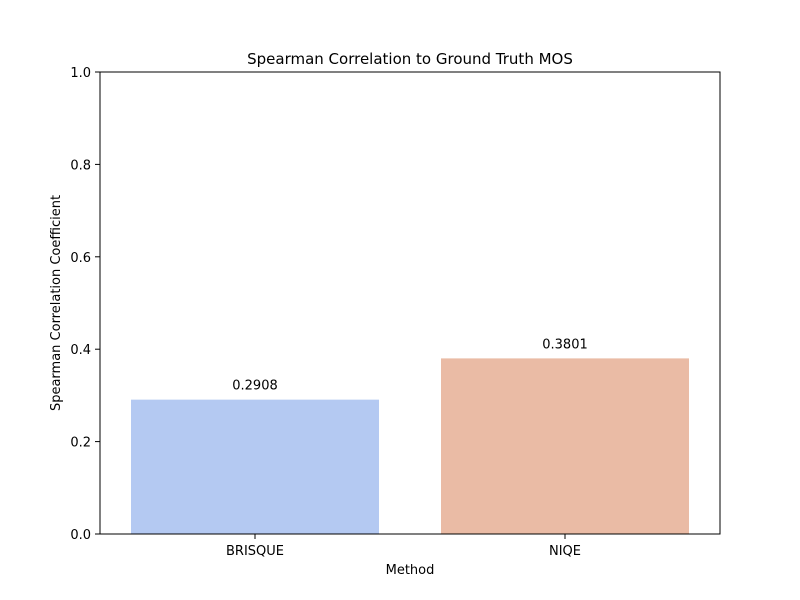 Image resolution: width=800 pixels, height=600 pixels. What do you see at coordinates (56, 303) in the screenshot?
I see `y-axis-label: Spearman Correlation Coefficient` at bounding box center [56, 303].